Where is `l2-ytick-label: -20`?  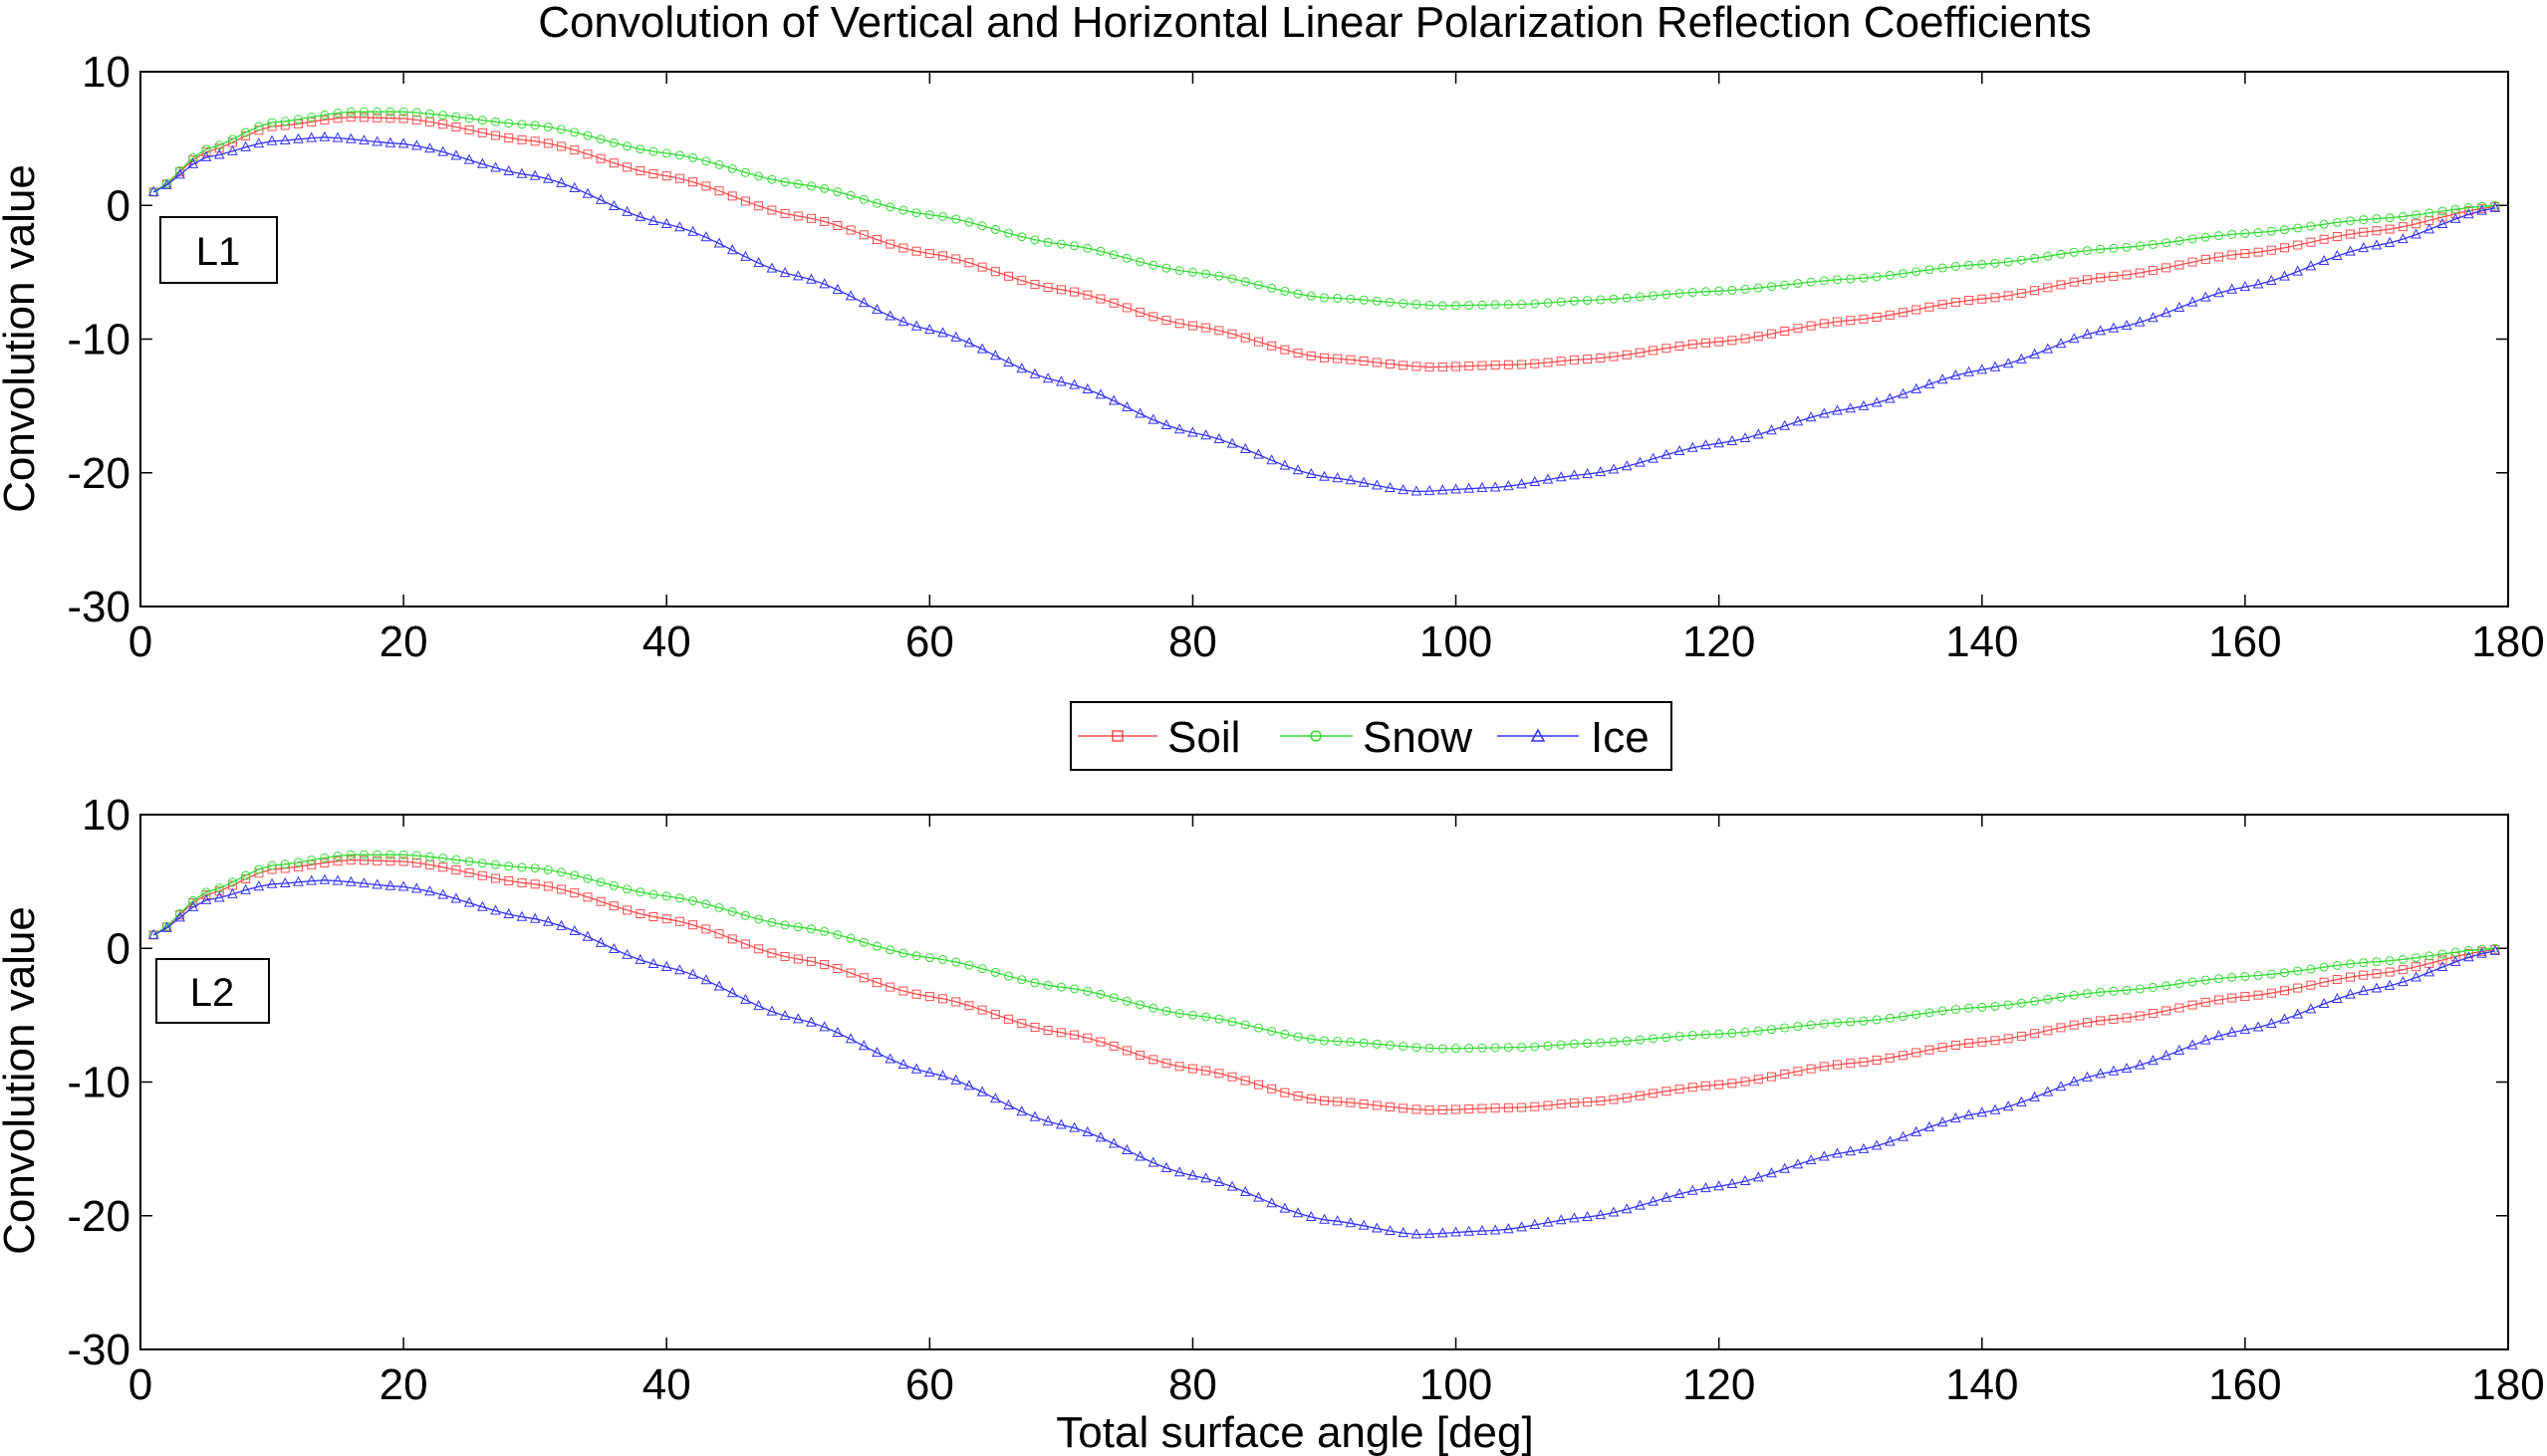
l2-ytick-label: -20 is located at coordinates (98, 1216).